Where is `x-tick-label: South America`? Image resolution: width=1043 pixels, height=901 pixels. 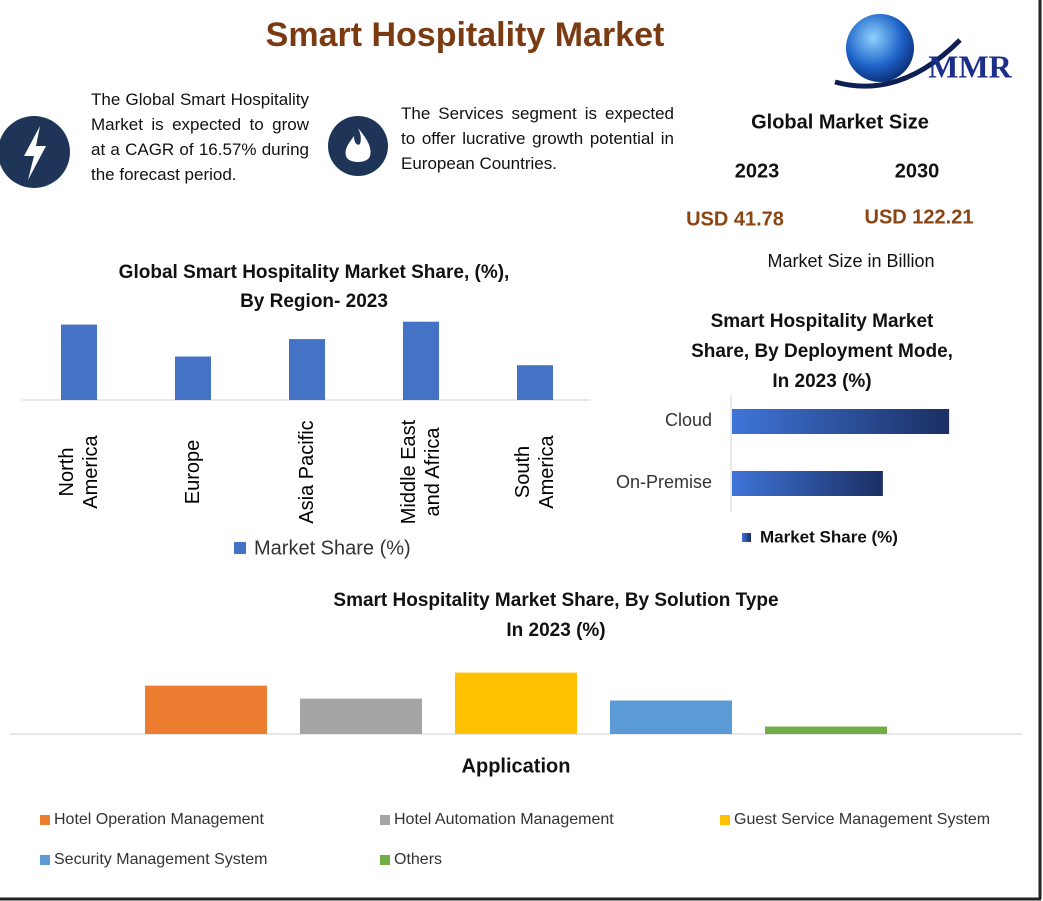 x-tick-label: South America is located at coordinates (535, 472).